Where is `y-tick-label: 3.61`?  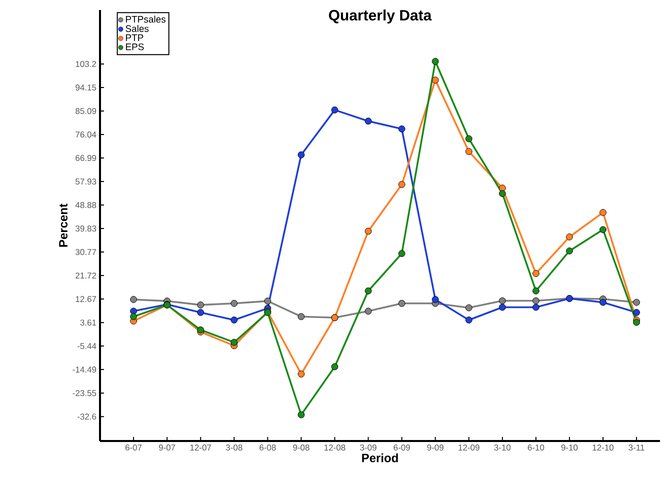
y-tick-label: 3.61 is located at coordinates (88, 323).